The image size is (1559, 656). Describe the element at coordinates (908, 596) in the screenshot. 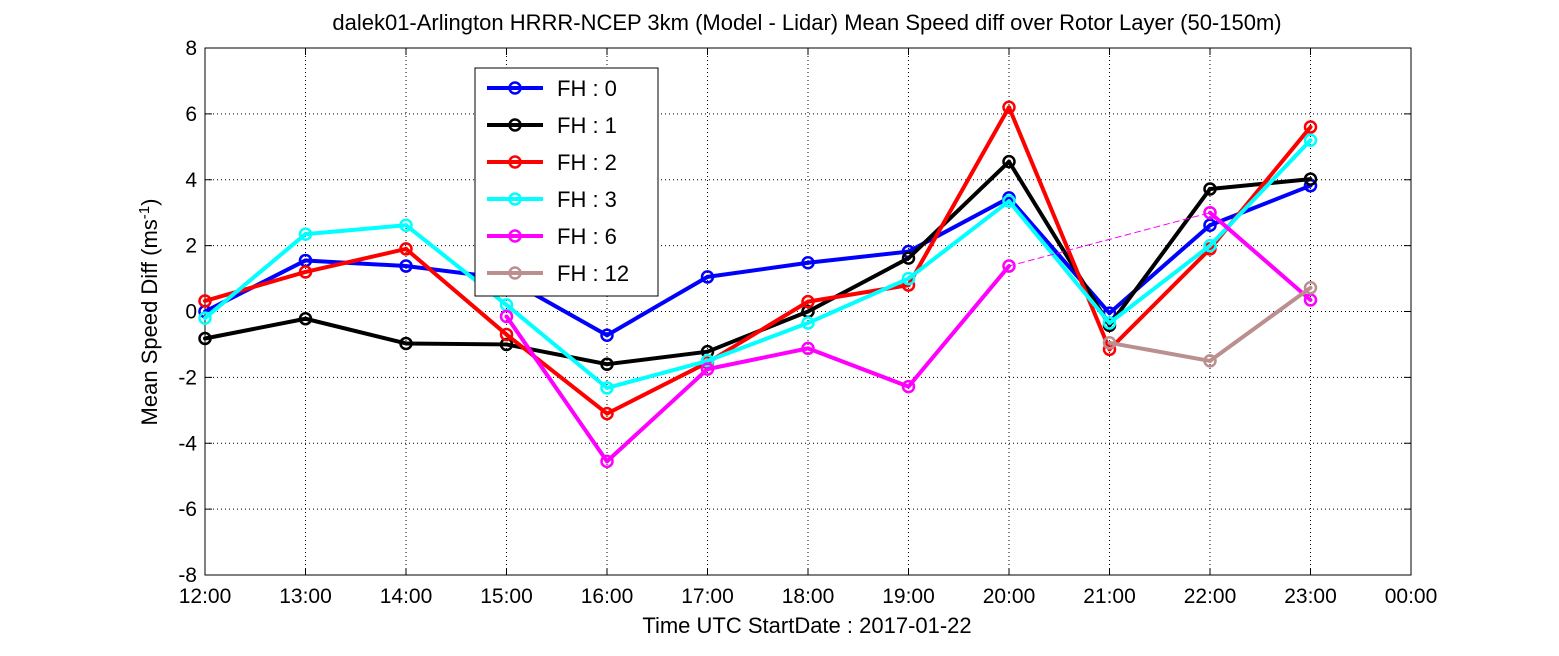

I see `x-tick-label: 19:00` at that location.